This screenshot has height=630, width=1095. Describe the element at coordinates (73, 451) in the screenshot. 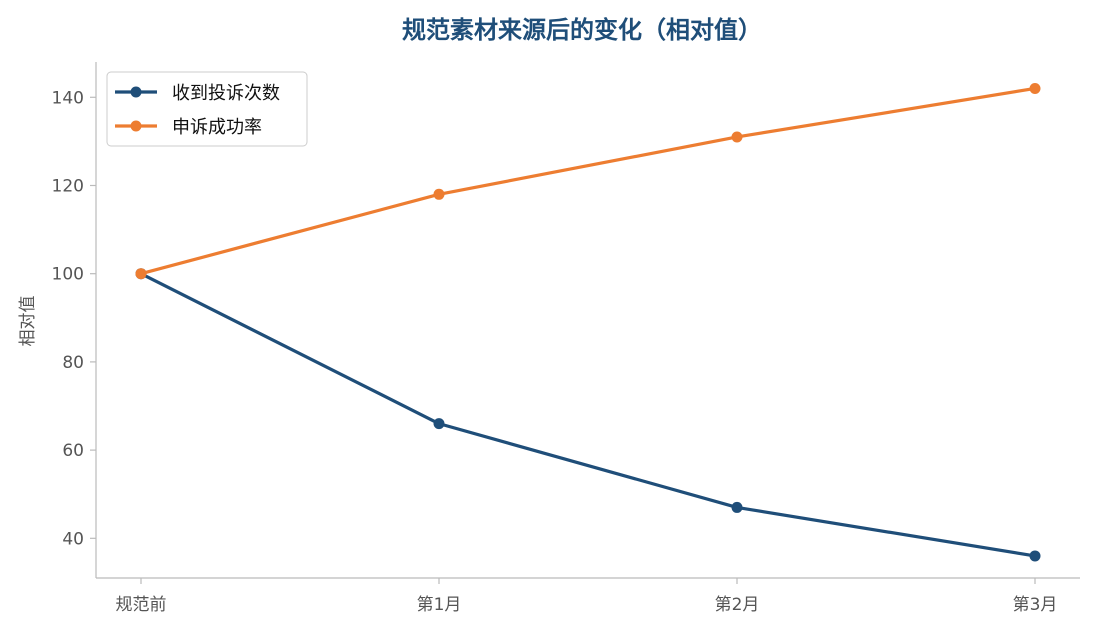

I see `y-tick-label: 60` at that location.